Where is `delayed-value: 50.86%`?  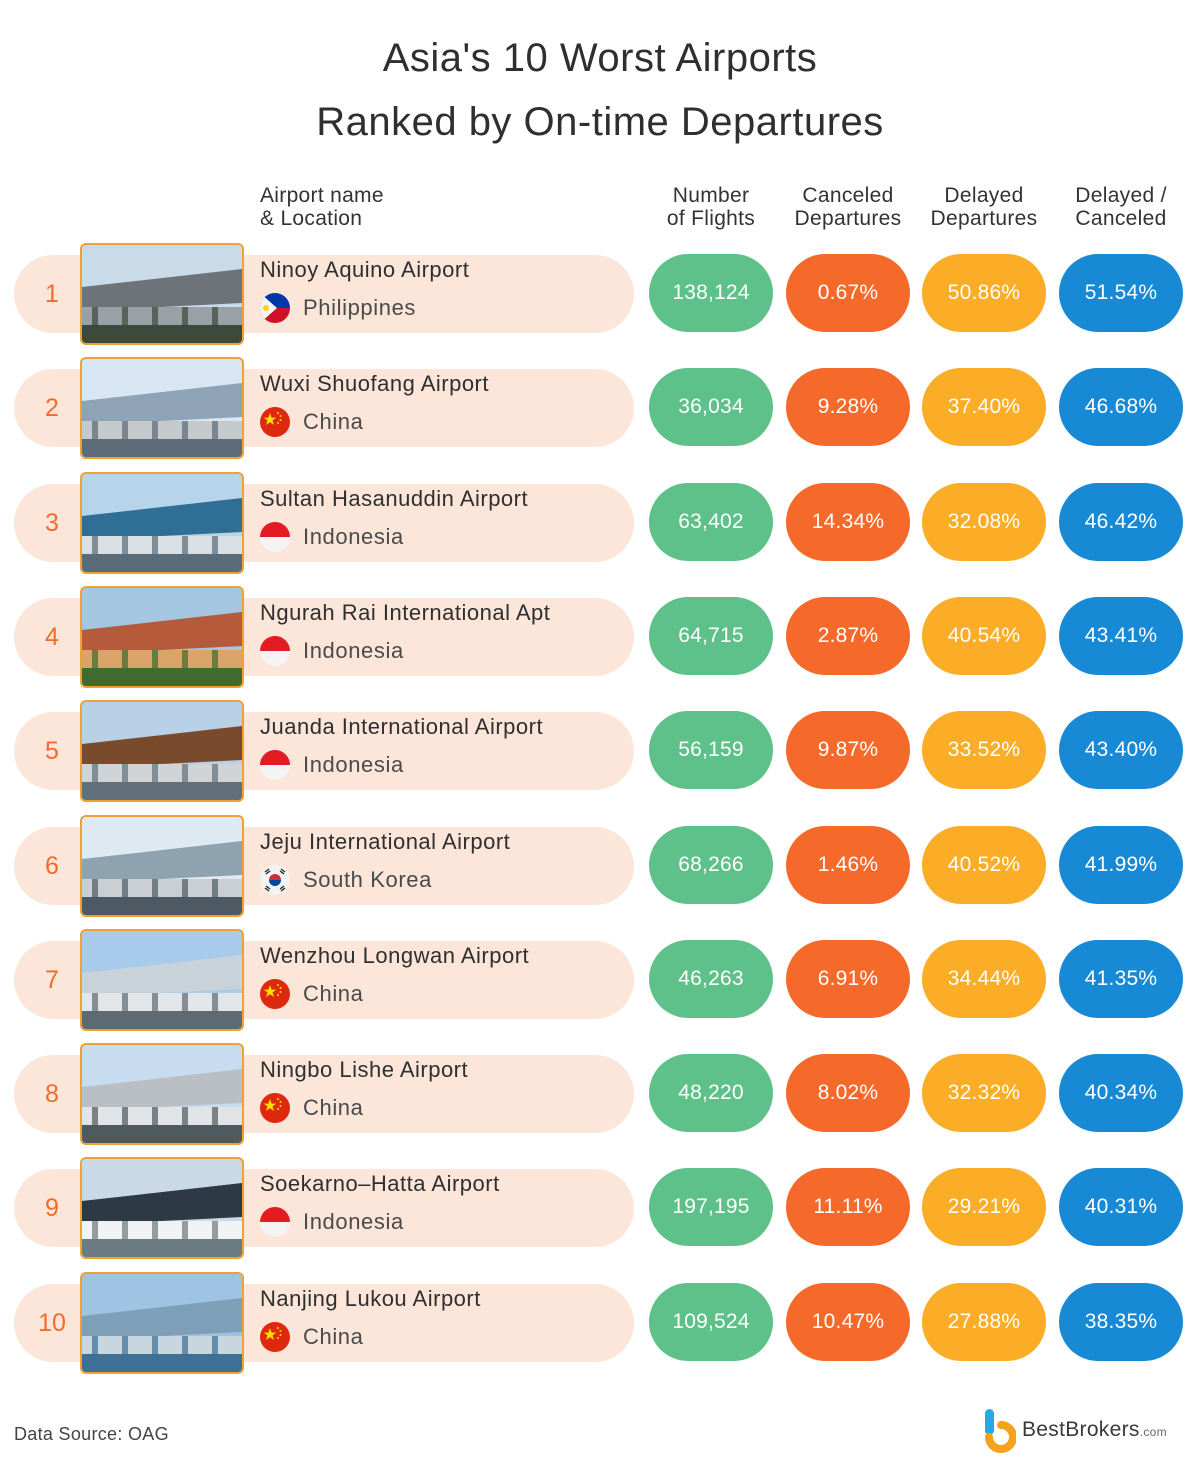
delayed-value: 50.86% is located at coordinates (984, 293).